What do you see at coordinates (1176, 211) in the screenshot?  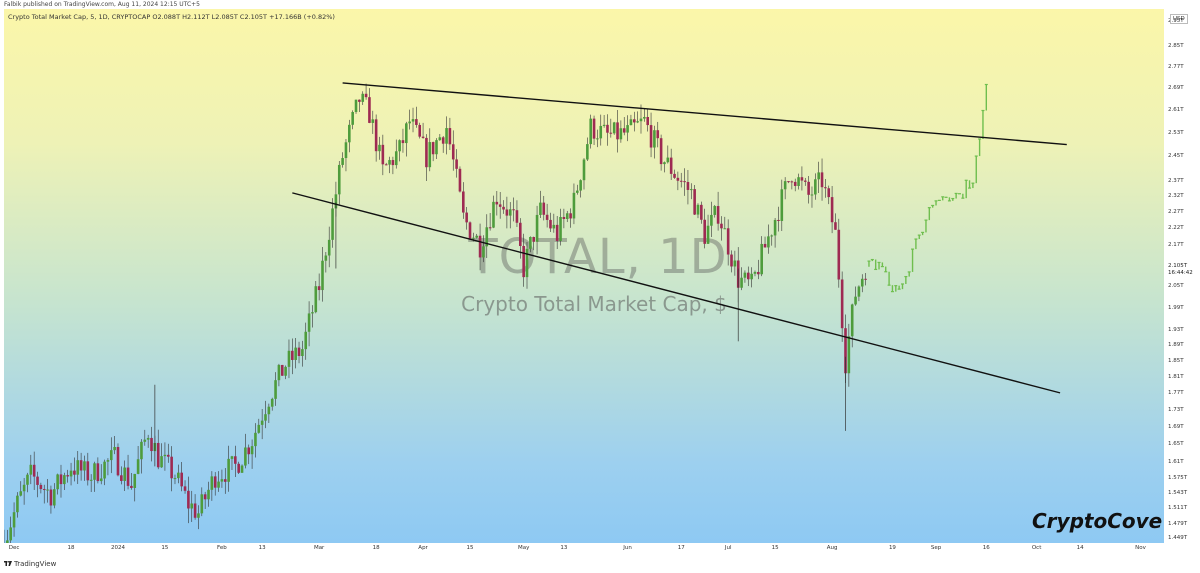 I see `price-tick-label: 2.27T` at bounding box center [1176, 211].